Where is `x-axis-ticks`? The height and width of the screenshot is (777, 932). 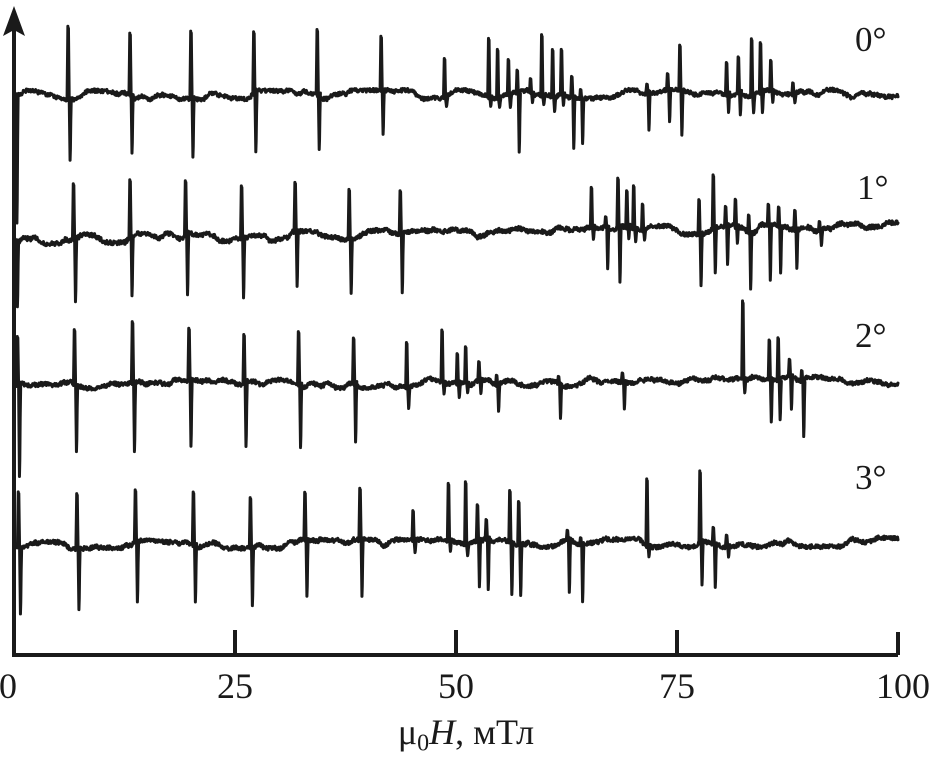 x-axis-ticks is located at coordinates (456, 642).